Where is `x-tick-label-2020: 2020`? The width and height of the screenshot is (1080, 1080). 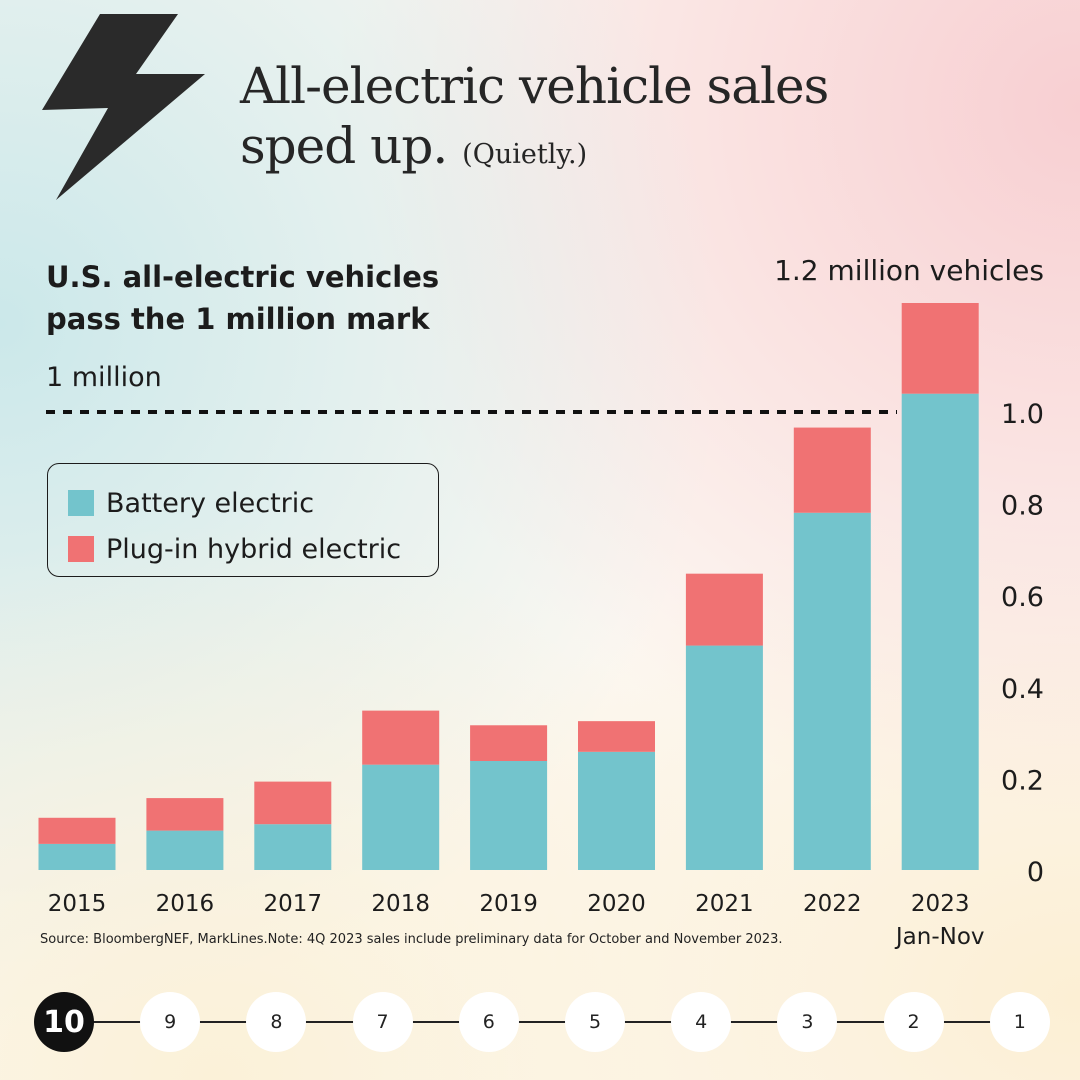
x-tick-label-2020: 2020 is located at coordinates (616, 904).